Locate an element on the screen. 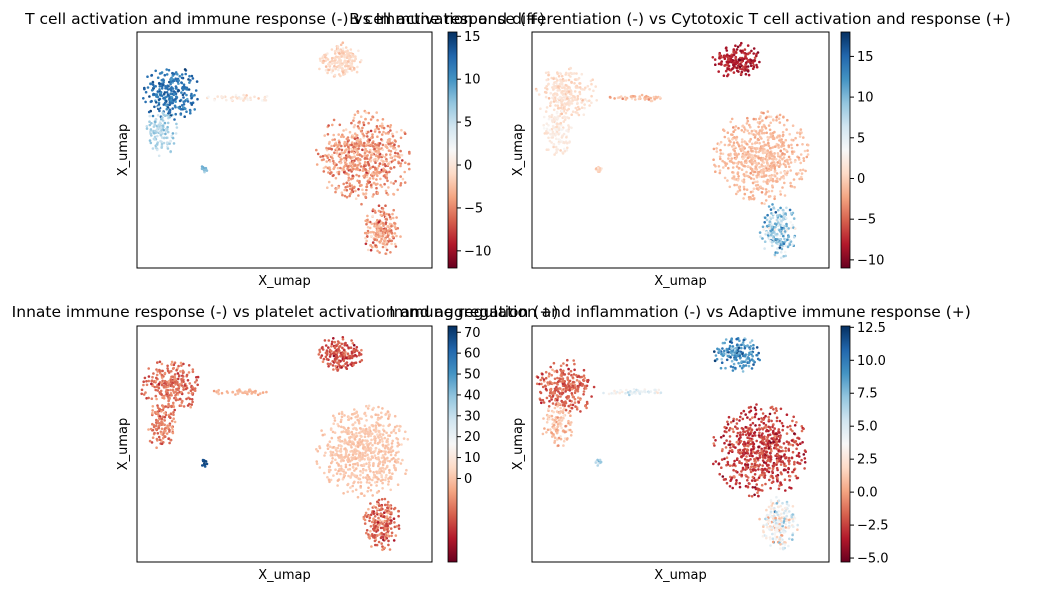 The height and width of the screenshot is (590, 1045). cluster-right-tail is located at coordinates (777, 231).